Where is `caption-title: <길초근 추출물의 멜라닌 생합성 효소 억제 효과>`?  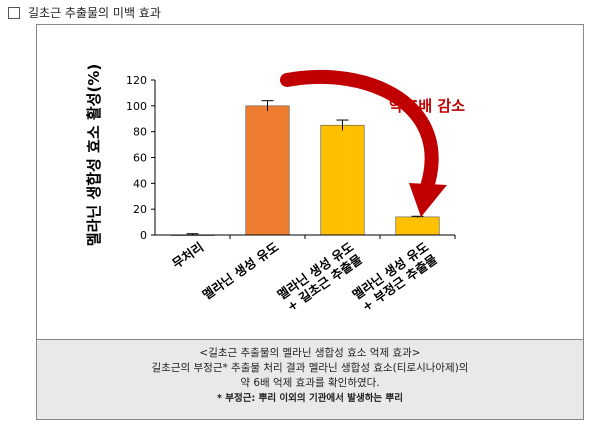
caption-title: <길초근 추출물의 멜라닌 생합성 효소 억제 효과> is located at coordinates (310, 353).